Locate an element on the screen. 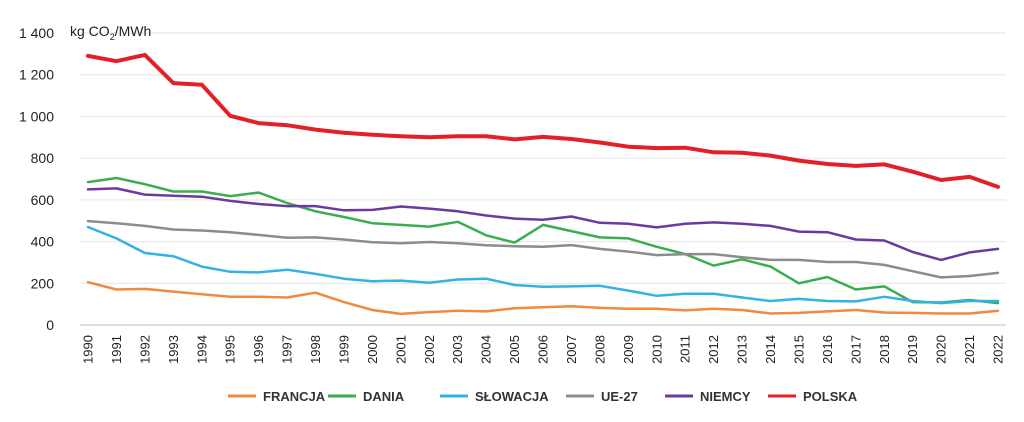  x-tick-label: 2017 is located at coordinates (855, 349).